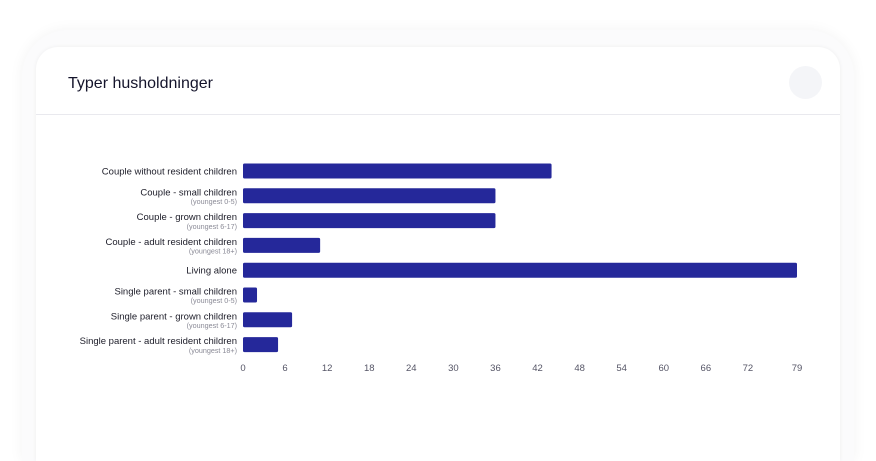 Image resolution: width=876 pixels, height=461 pixels. I want to click on bar-living-alone, so click(520, 270).